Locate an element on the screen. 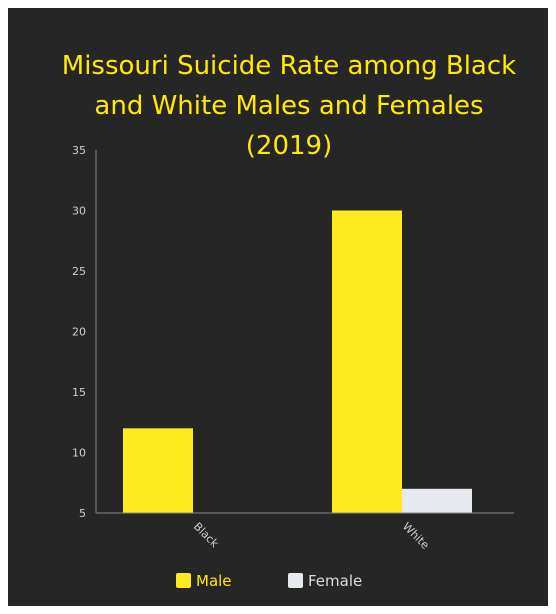 This screenshot has height=614, width=556. bar-white-female is located at coordinates (437, 500).